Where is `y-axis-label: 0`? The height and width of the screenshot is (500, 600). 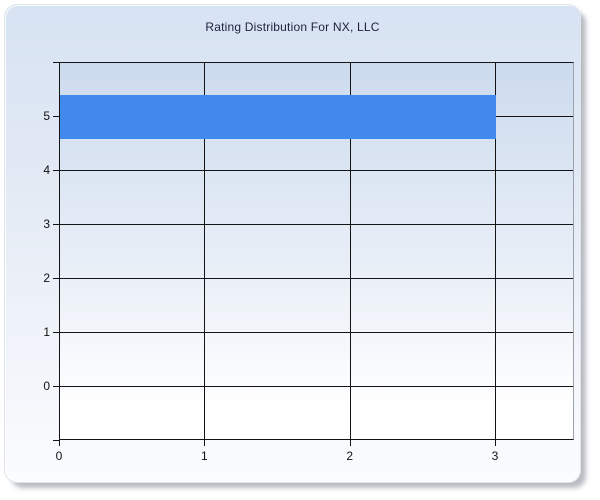 y-axis-label: 0 is located at coordinates (46, 386).